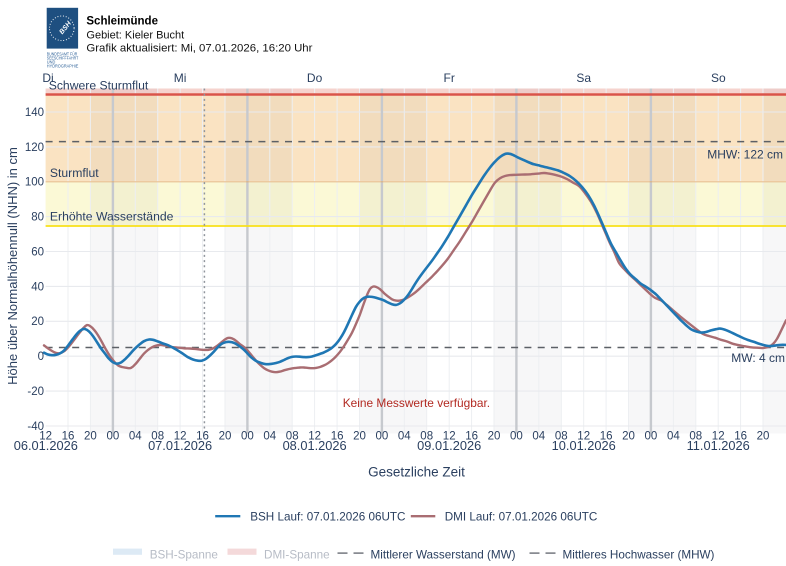 This screenshot has height=566, width=786. I want to click on svg-text: MHW: 122 cm, so click(745, 154).